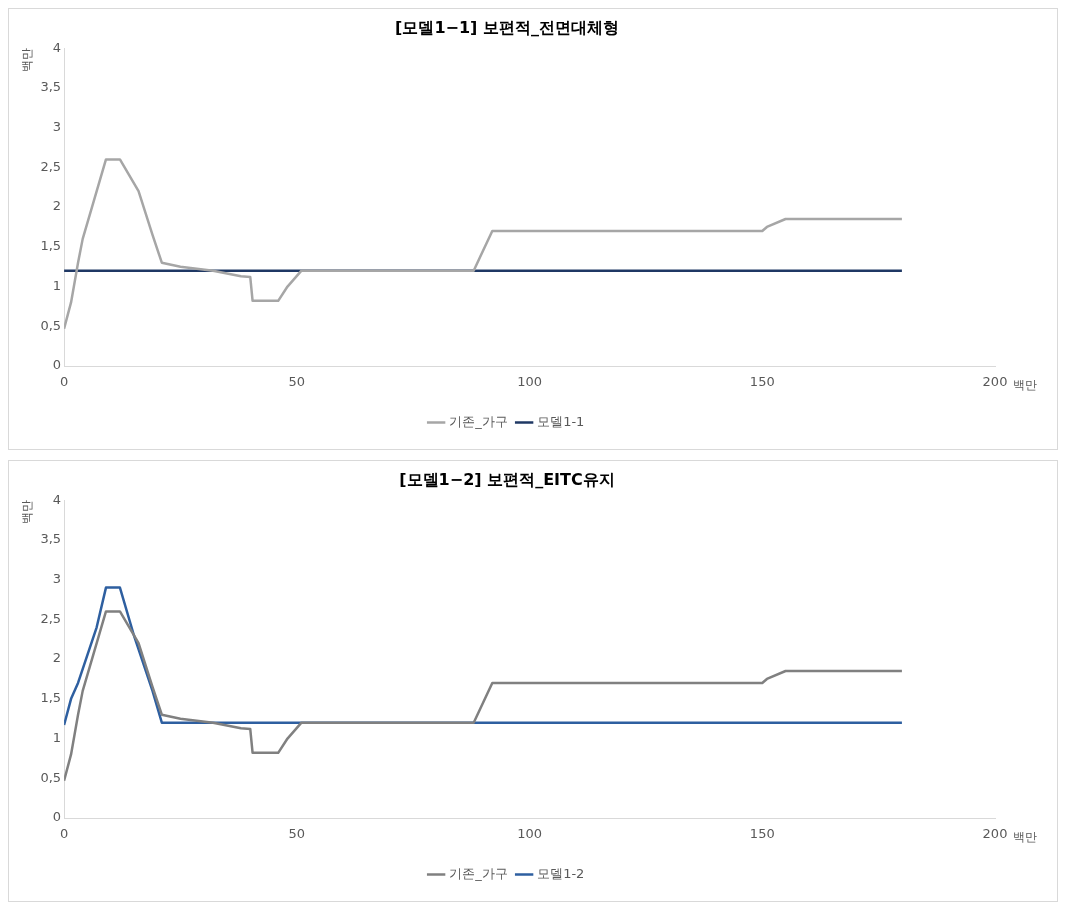 Image resolution: width=1066 pixels, height=924 pixels. I want to click on chart-title: [모델1−2] 보편적_EITC유지, so click(507, 479).